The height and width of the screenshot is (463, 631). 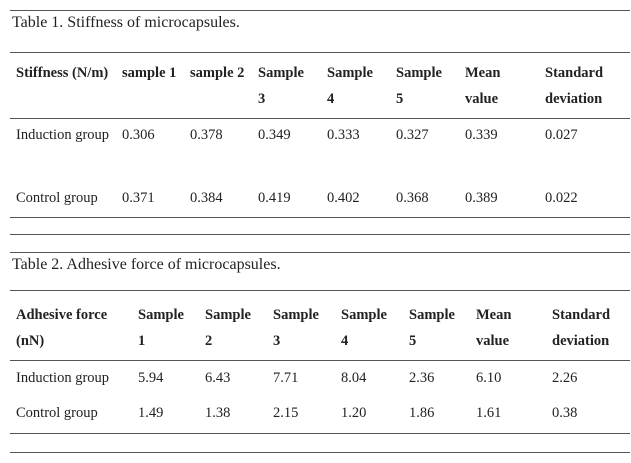 I want to click on table-cell: 2.15, so click(x=286, y=413).